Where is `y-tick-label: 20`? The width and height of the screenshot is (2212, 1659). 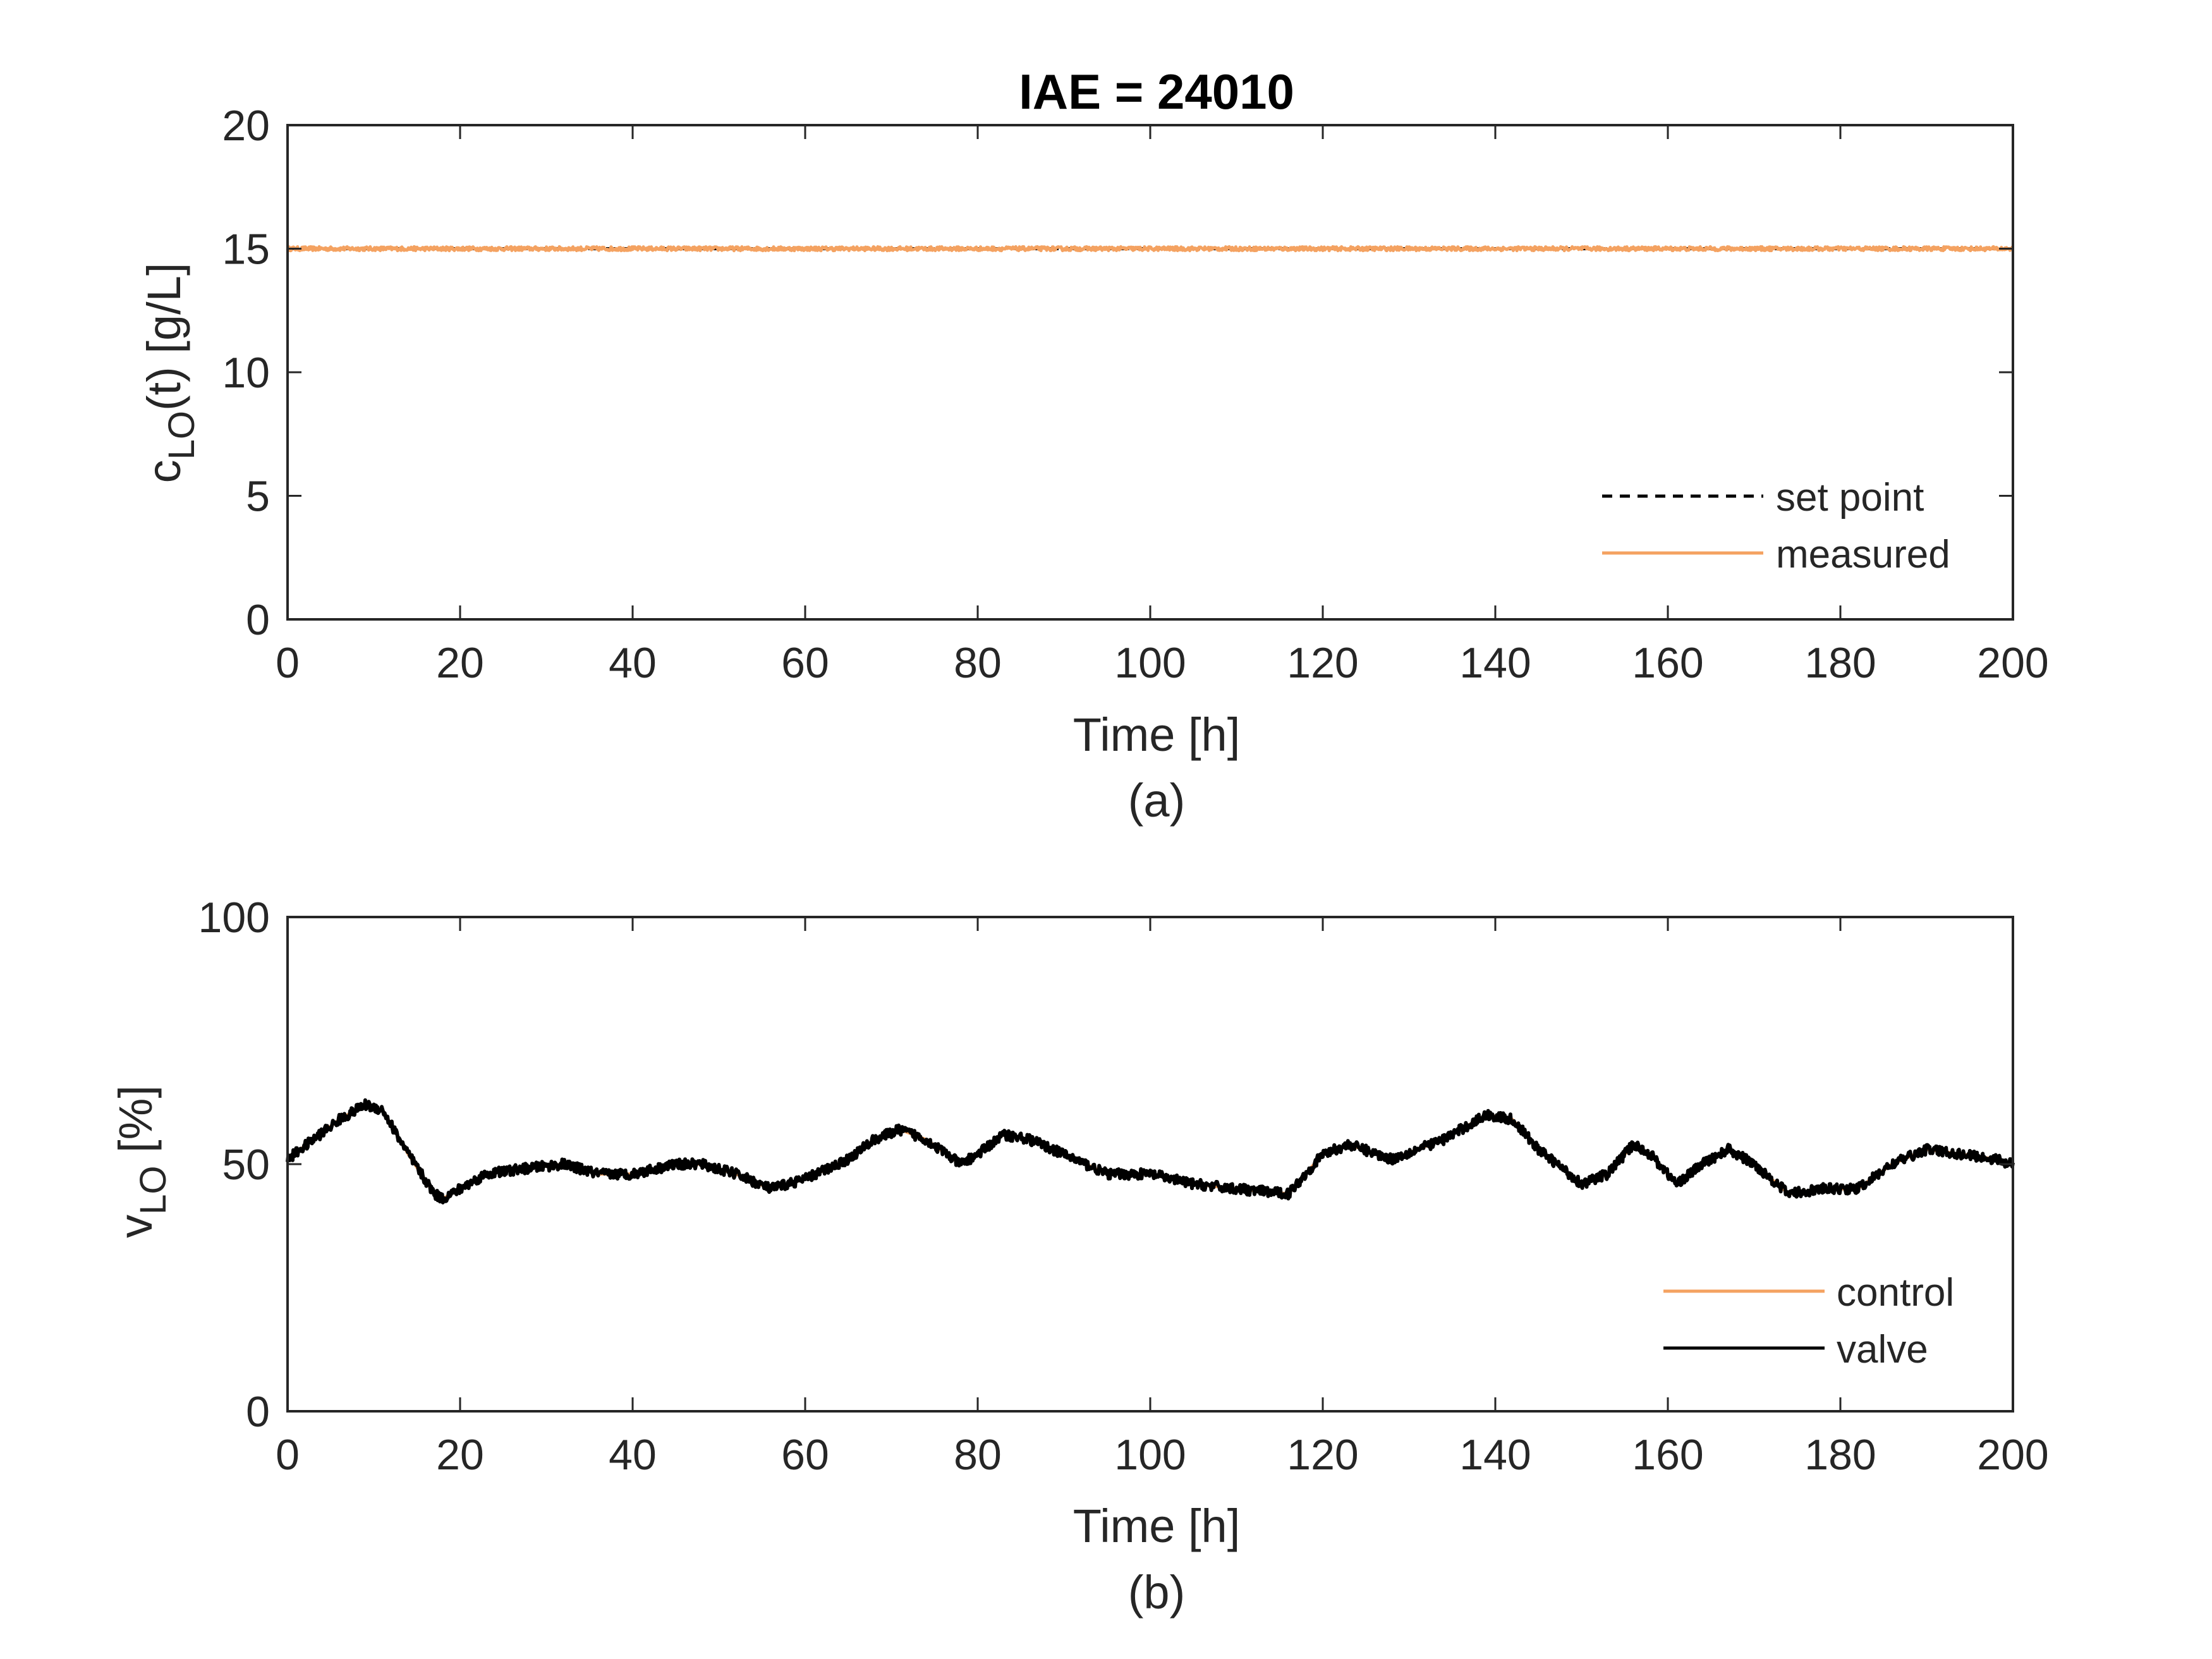 y-tick-label: 20 is located at coordinates (246, 126).